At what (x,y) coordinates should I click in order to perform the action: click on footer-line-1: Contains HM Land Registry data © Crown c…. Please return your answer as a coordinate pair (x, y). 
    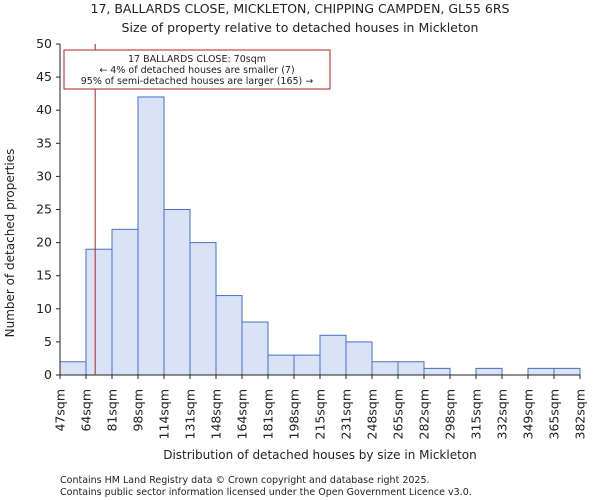
    Looking at the image, I should click on (245, 480).